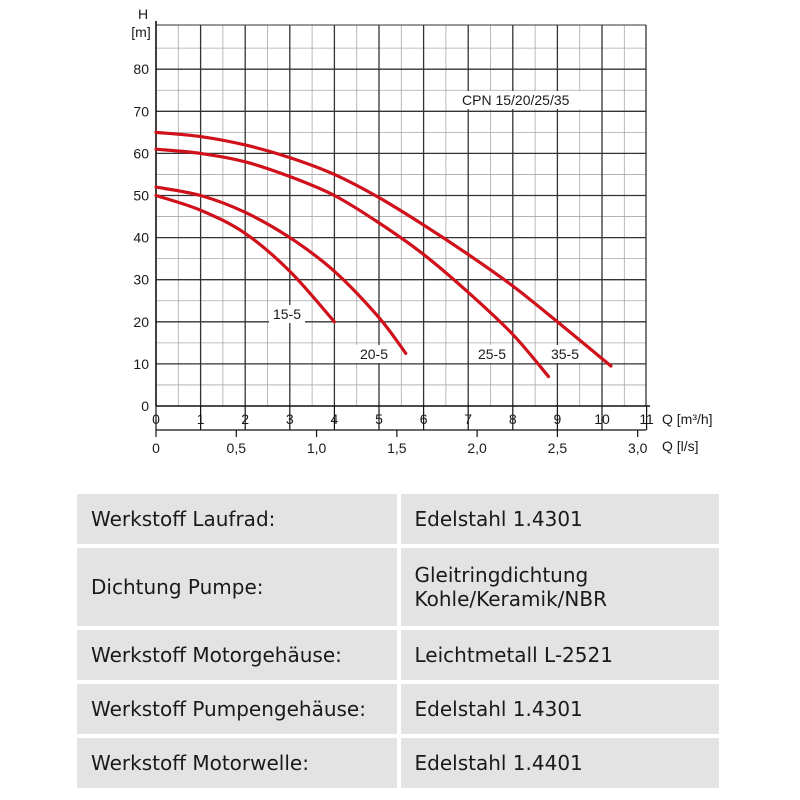 This screenshot has height=800, width=800. What do you see at coordinates (237, 448) in the screenshot?
I see `secondary-x-tick-label: 0,5` at bounding box center [237, 448].